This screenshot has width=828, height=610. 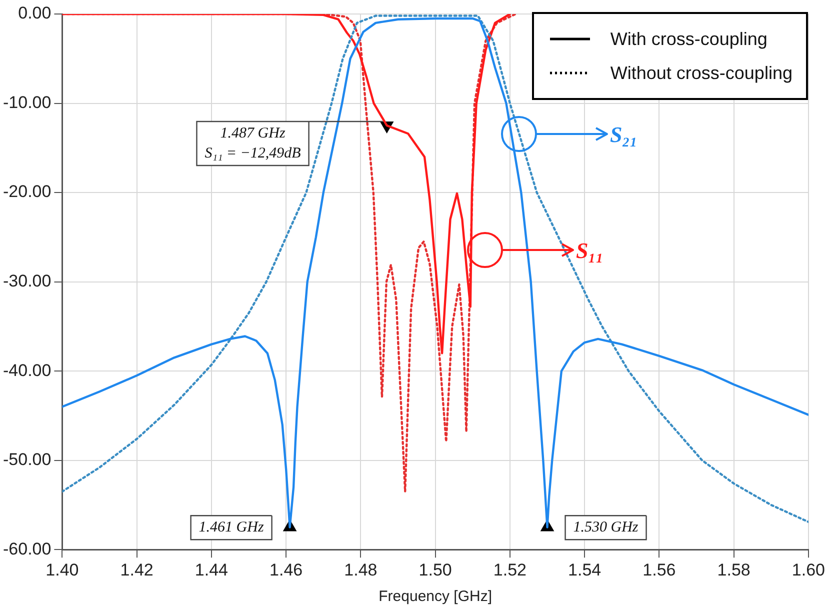 What do you see at coordinates (27, 102) in the screenshot?
I see `y-tick-label: -10.00` at bounding box center [27, 102].